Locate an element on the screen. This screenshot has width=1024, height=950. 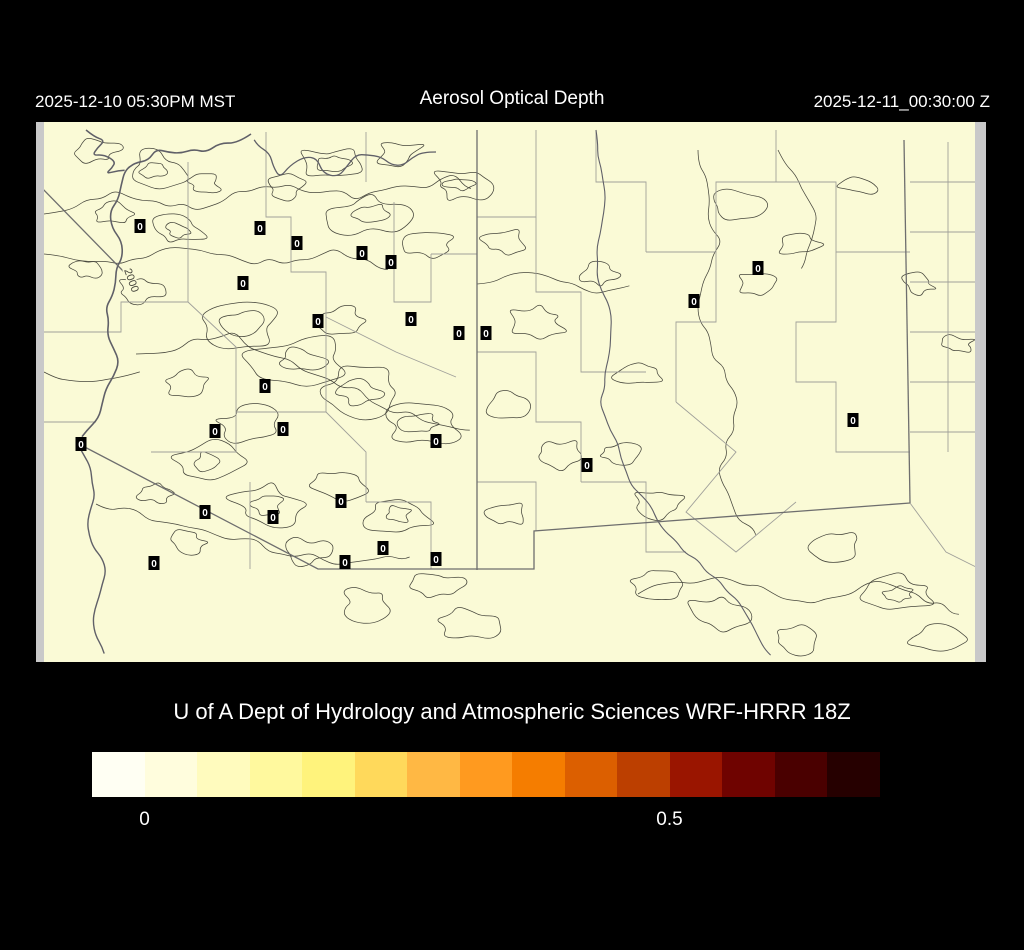
valid-time-local: 2025-12-10 05:30PM MST is located at coordinates (135, 101).